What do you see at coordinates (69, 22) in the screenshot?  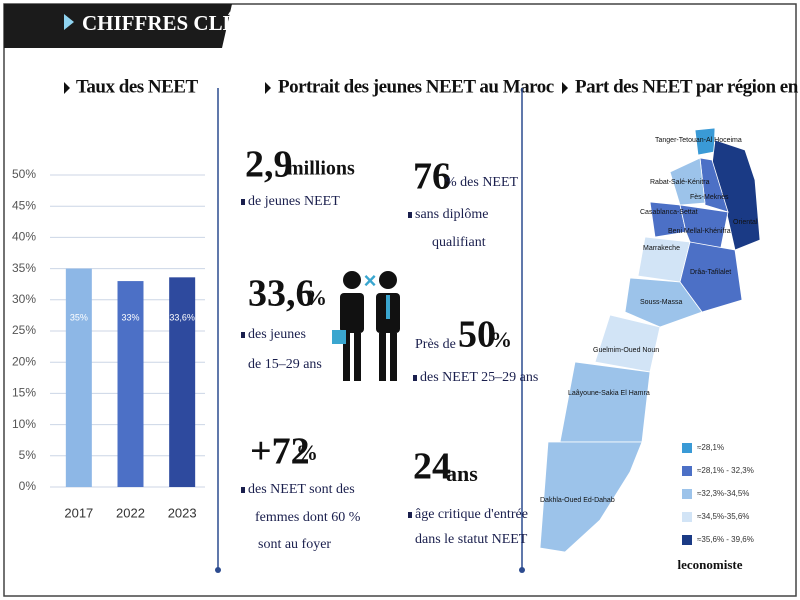 I see `header-arrow` at bounding box center [69, 22].